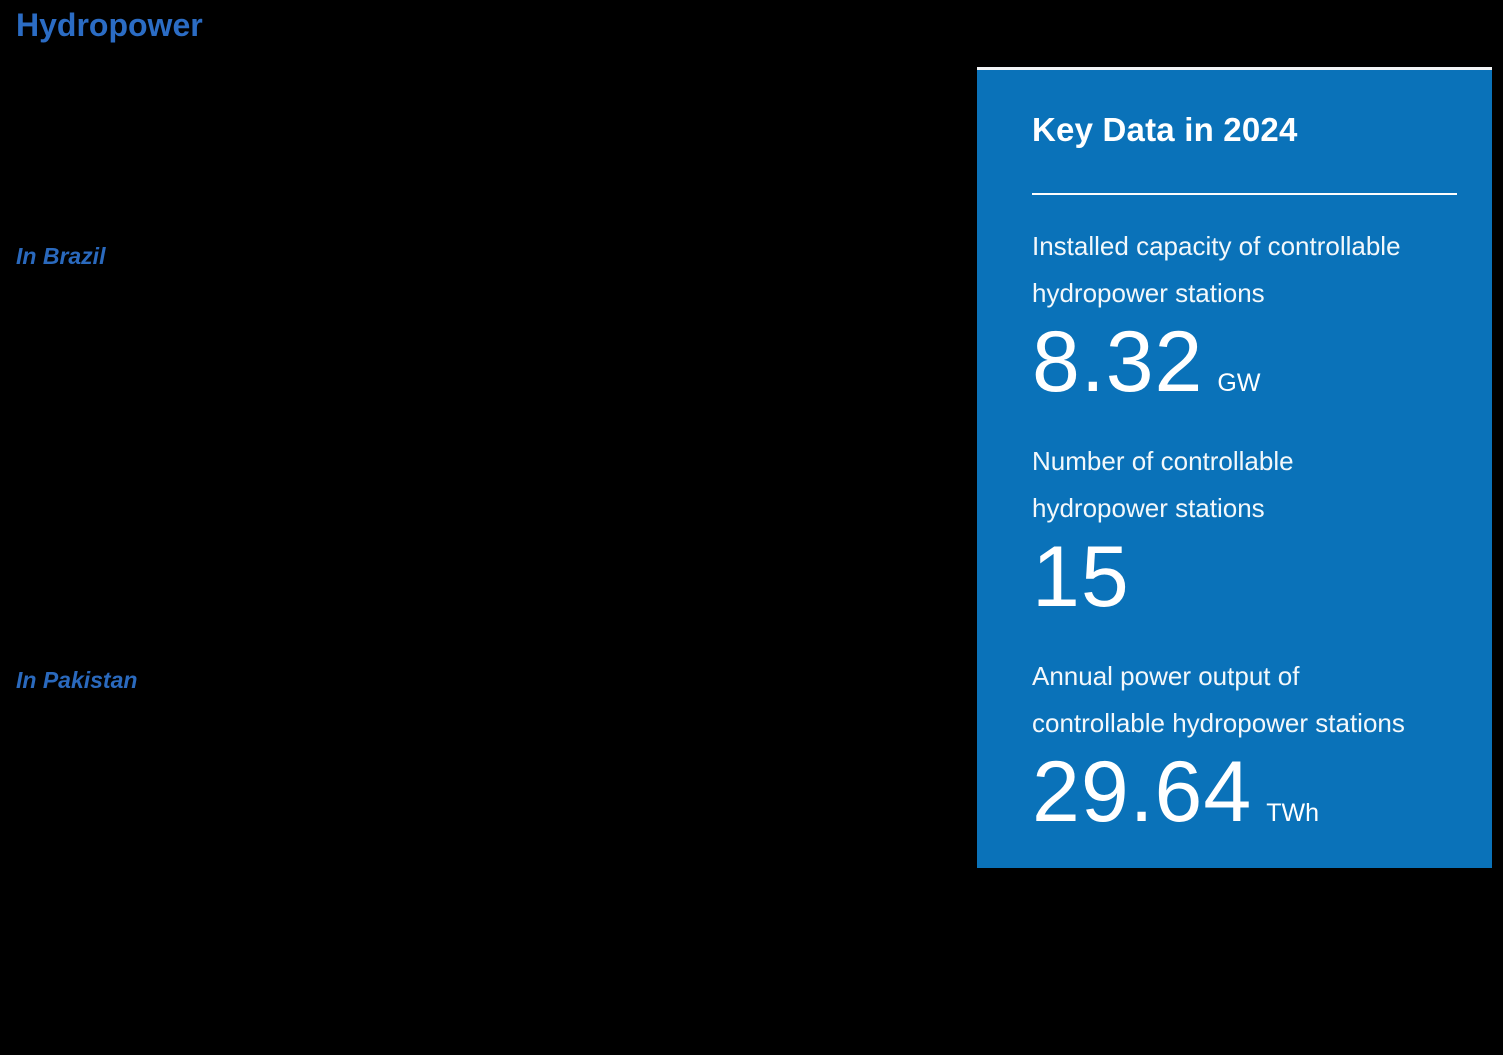 Image resolution: width=1503 pixels, height=1055 pixels. Describe the element at coordinates (1163, 461) in the screenshot. I see `stat-label-line: Number of controllable` at that location.